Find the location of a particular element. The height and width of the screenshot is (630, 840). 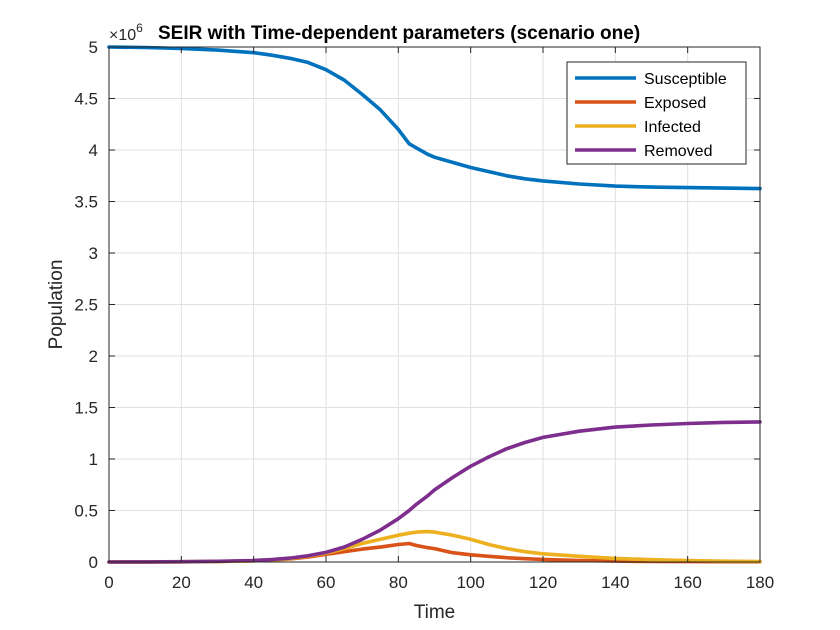

x-tick-label: 140 is located at coordinates (615, 582).